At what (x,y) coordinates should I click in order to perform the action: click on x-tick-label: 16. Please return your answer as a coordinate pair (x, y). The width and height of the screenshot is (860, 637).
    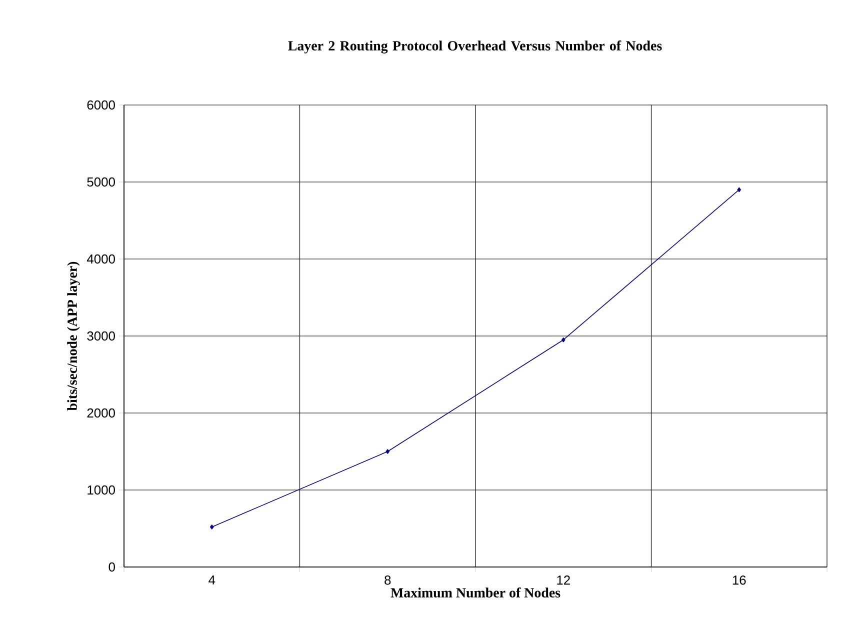
    Looking at the image, I should click on (739, 580).